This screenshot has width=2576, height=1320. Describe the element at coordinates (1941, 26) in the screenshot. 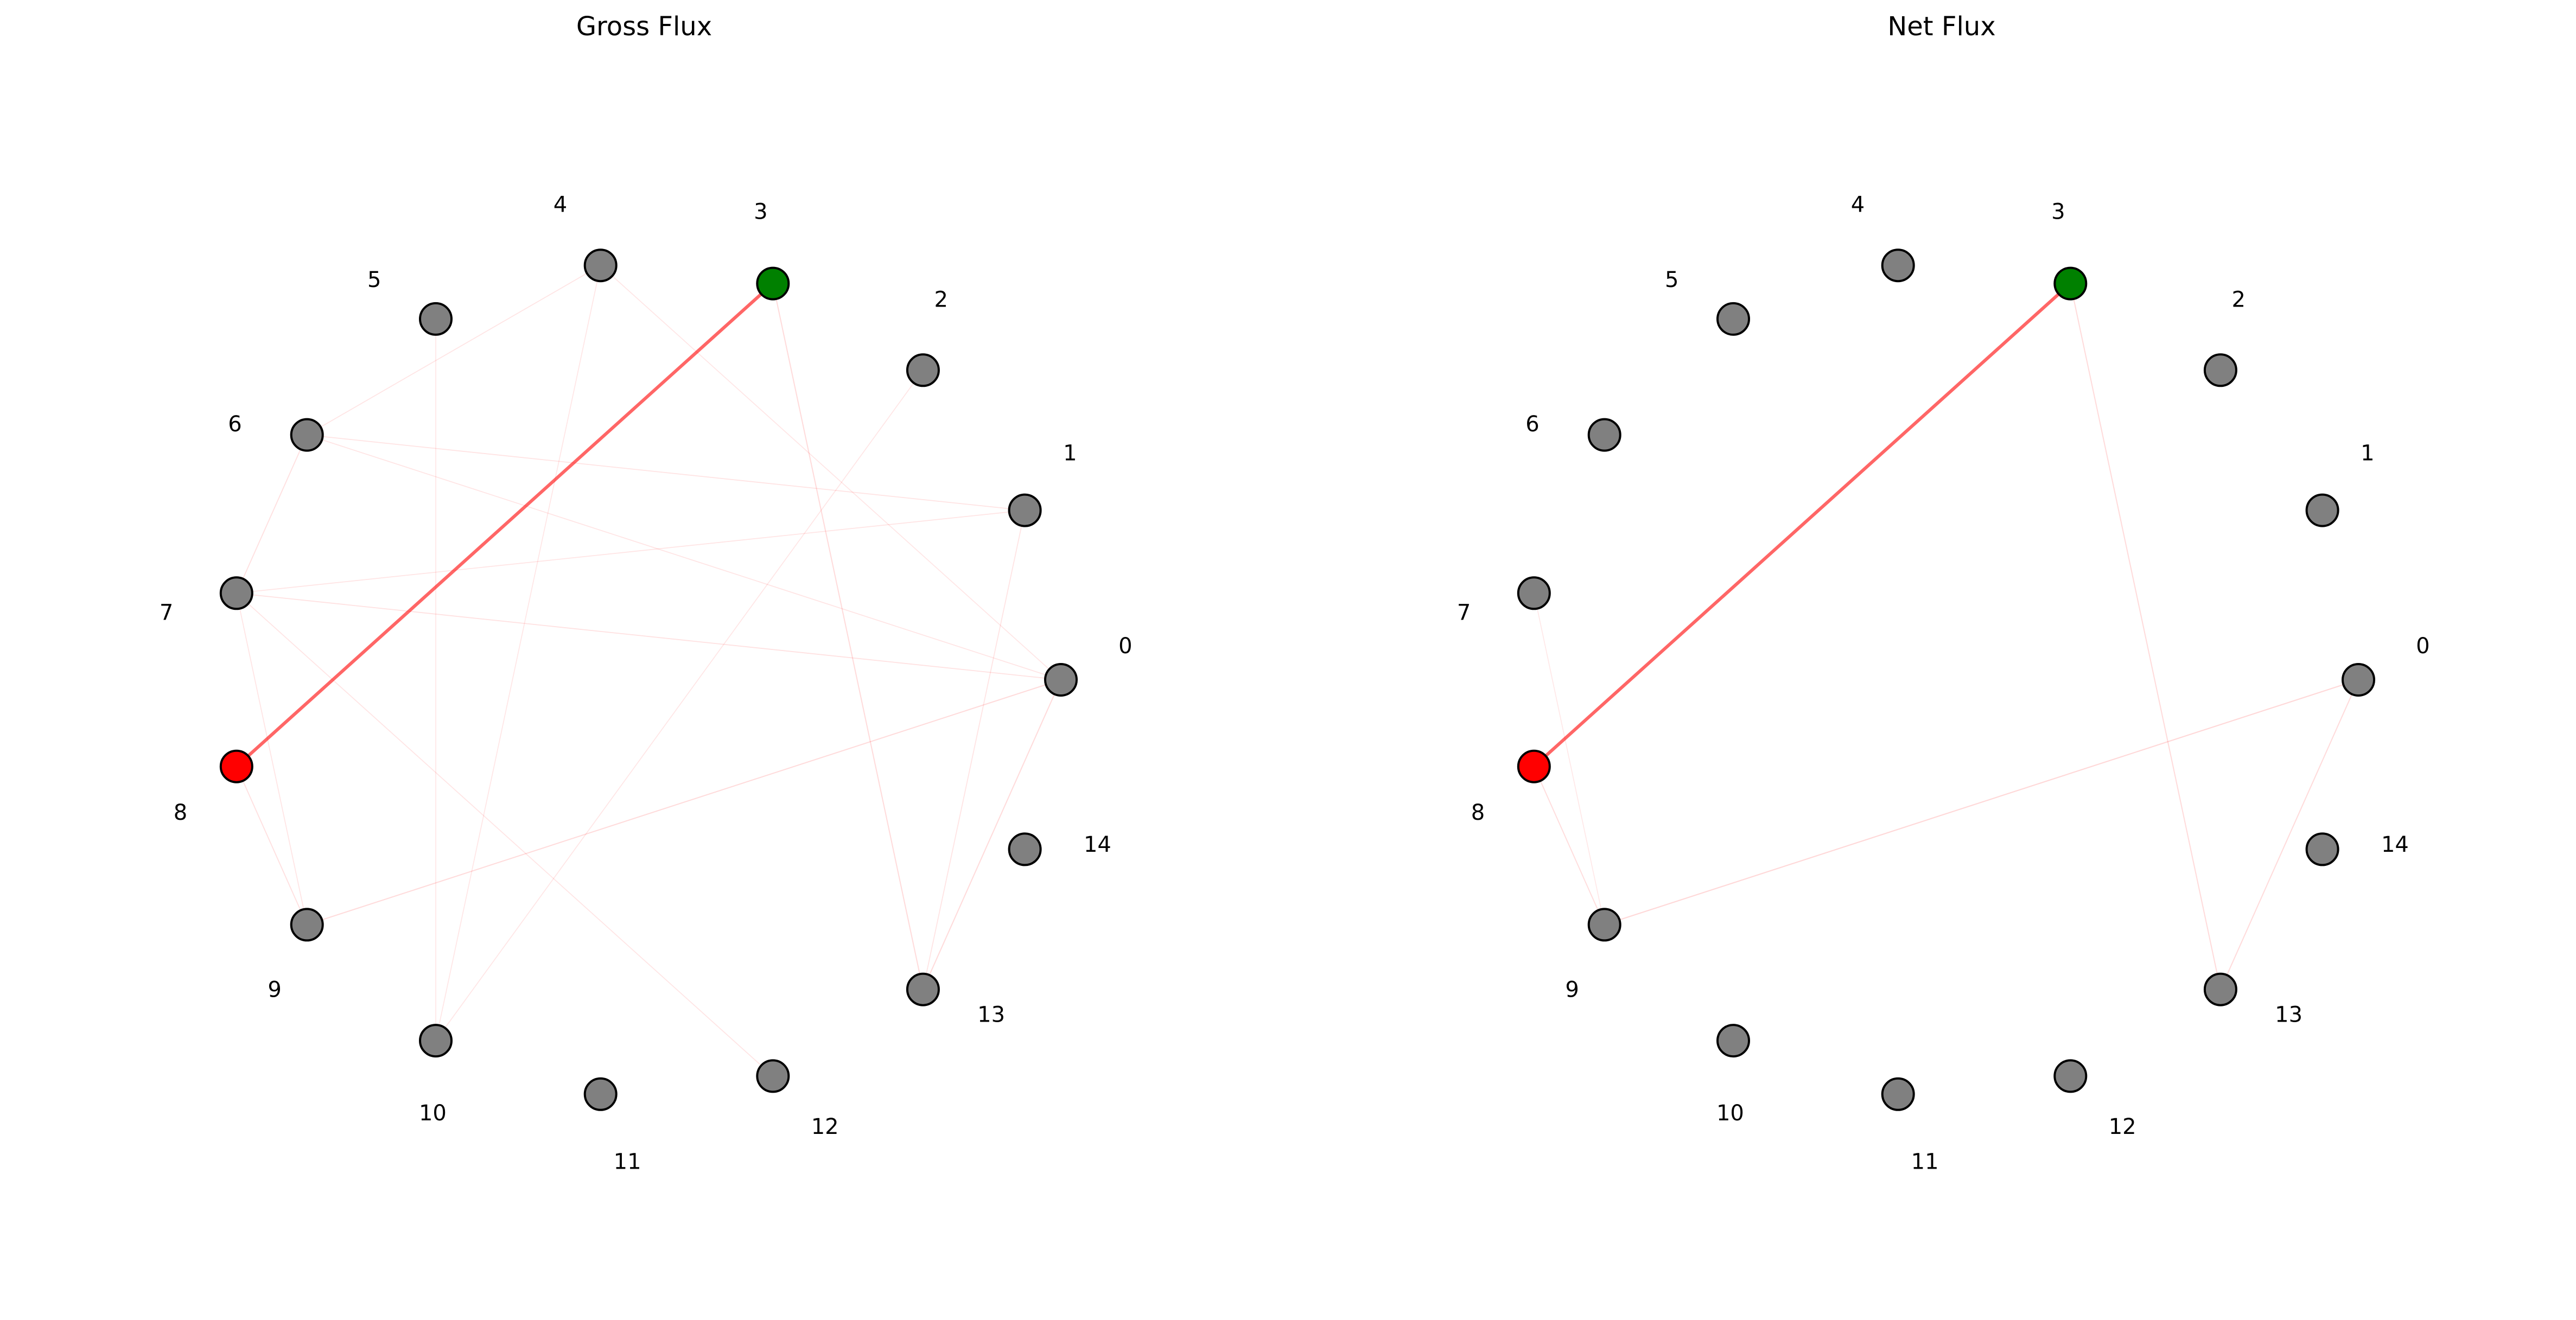

I see `net-flux-title: Net Flux` at that location.